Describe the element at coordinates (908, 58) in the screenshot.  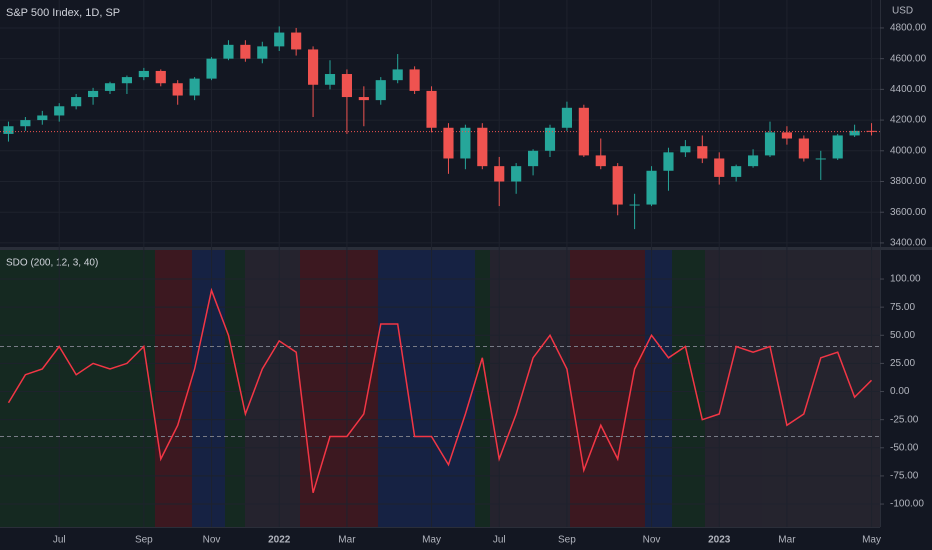
I see `y-tick-label: 4600.00` at that location.